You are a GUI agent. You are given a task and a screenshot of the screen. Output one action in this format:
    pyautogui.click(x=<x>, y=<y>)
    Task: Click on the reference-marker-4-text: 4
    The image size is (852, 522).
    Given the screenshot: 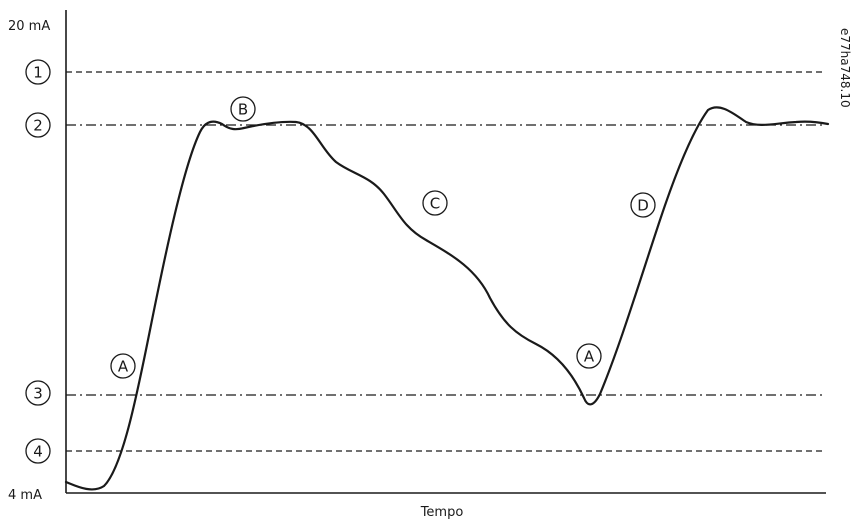 What is the action you would take?
    pyautogui.click(x=38, y=452)
    